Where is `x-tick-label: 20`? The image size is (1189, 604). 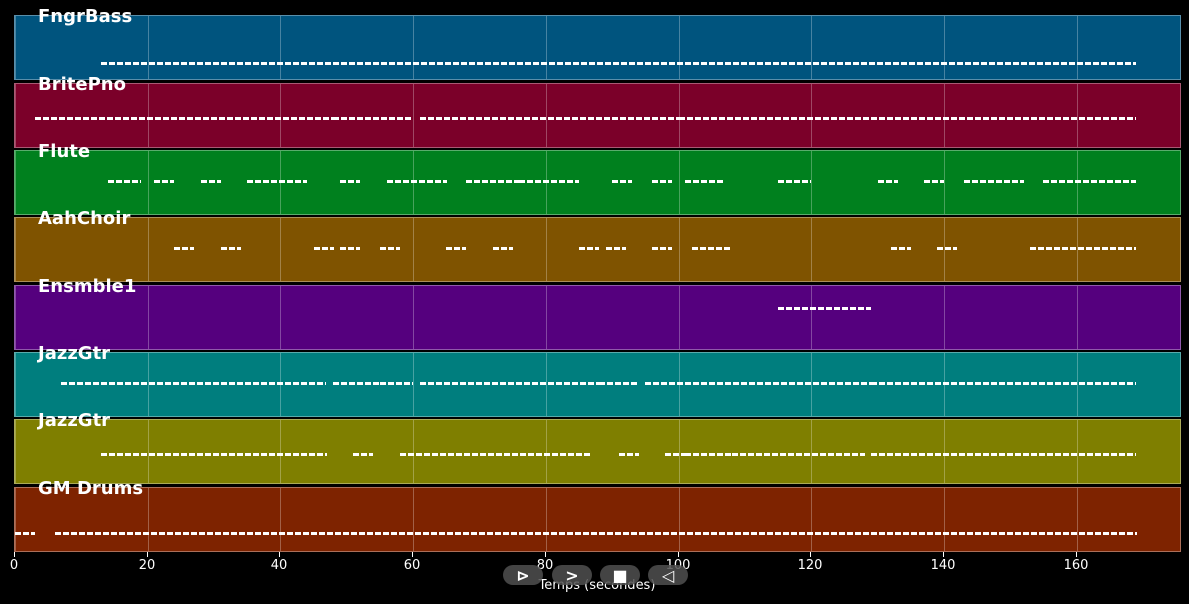 x-tick-label: 20 is located at coordinates (147, 565).